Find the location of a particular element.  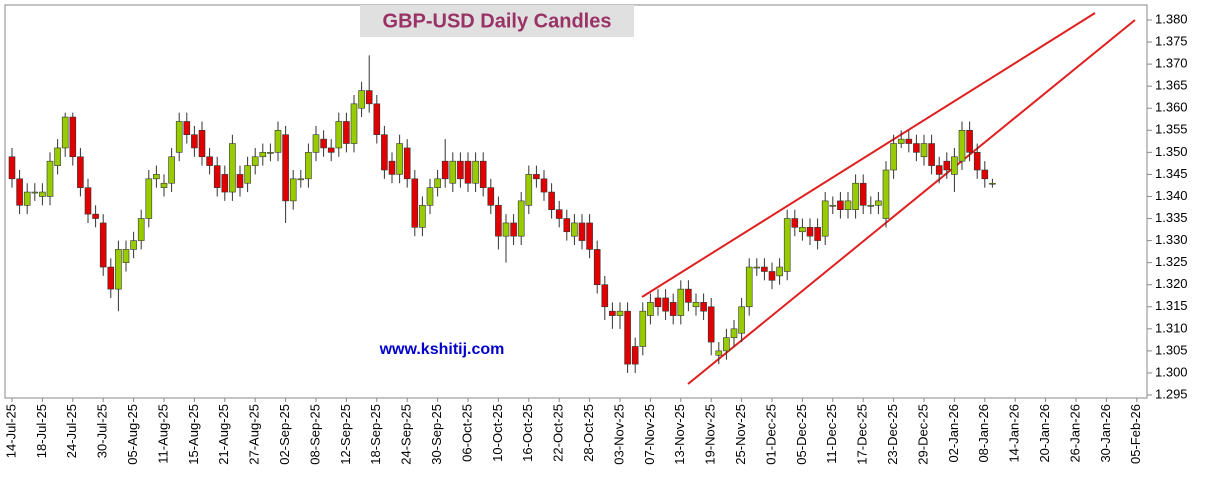

chart-title: GBP-USD Daily Candles is located at coordinates (497, 21).